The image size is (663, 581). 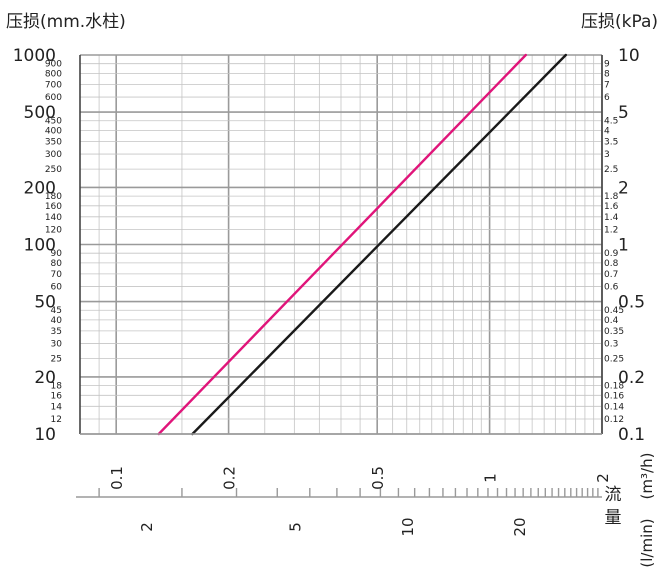 What do you see at coordinates (53, 98) in the screenshot?
I see `y-left-minor-label: 600` at bounding box center [53, 98].